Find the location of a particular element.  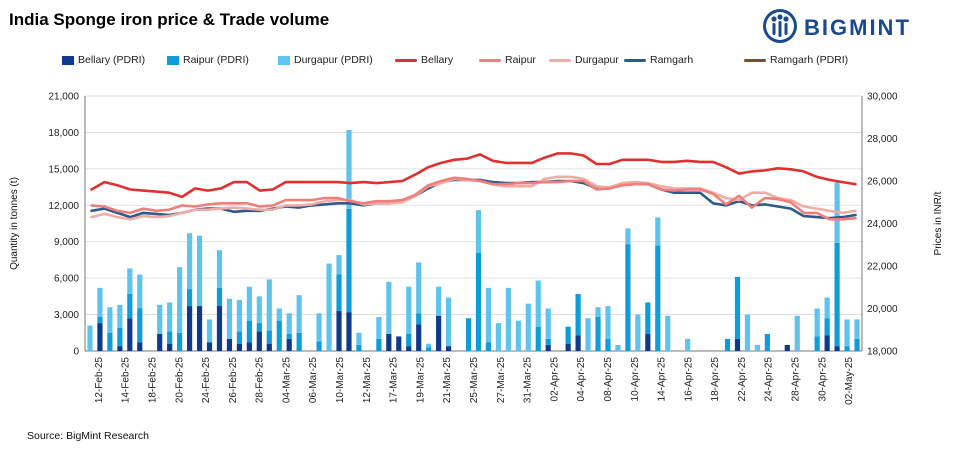

x-tick-label: 19-Mar-25 is located at coordinates (420, 380).